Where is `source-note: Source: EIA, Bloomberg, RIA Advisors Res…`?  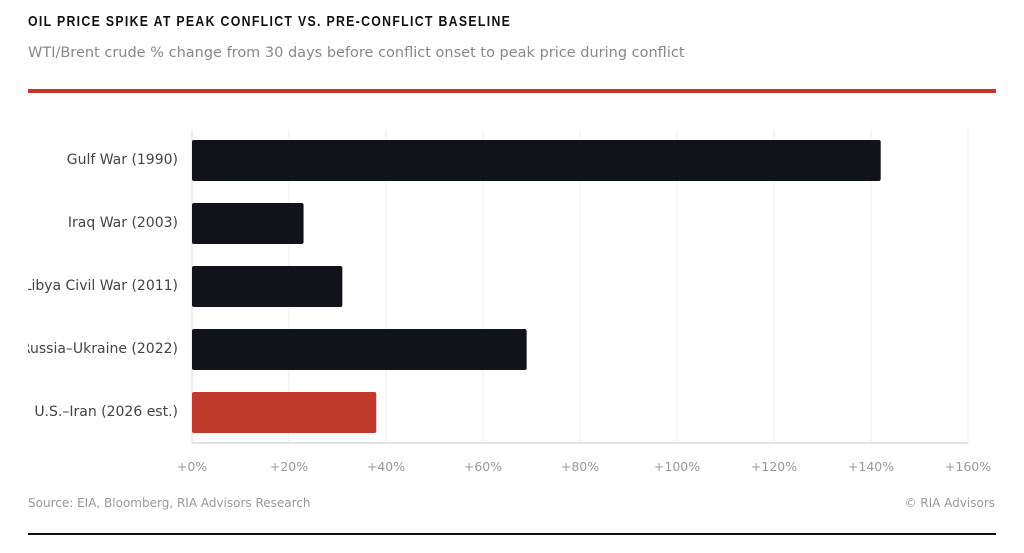 source-note: Source: EIA, Bloomberg, RIA Advisors Res… is located at coordinates (169, 503).